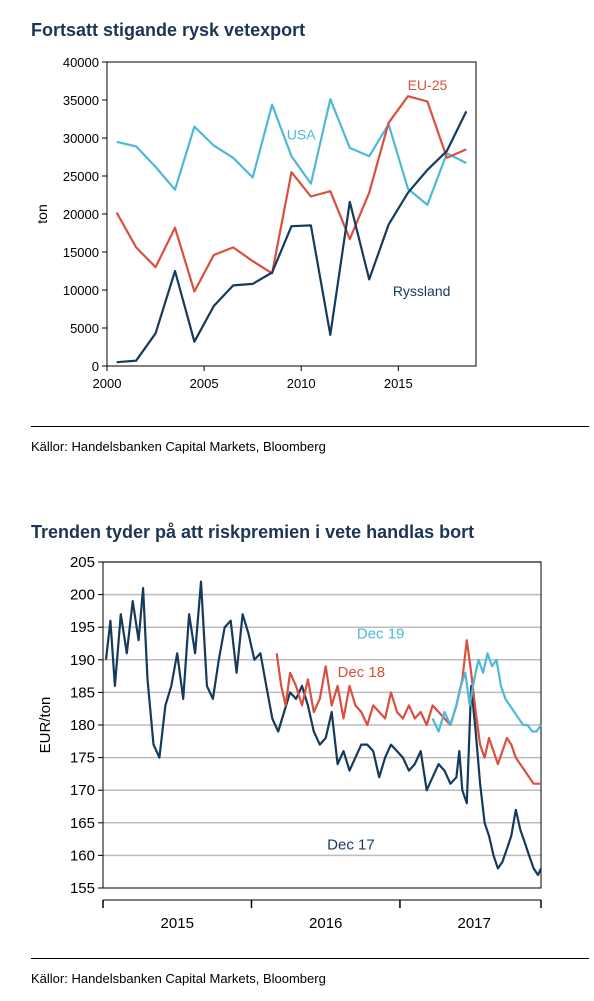 This screenshot has width=594, height=1001. What do you see at coordinates (82, 888) in the screenshot?
I see `y-tick-label: 155` at bounding box center [82, 888].